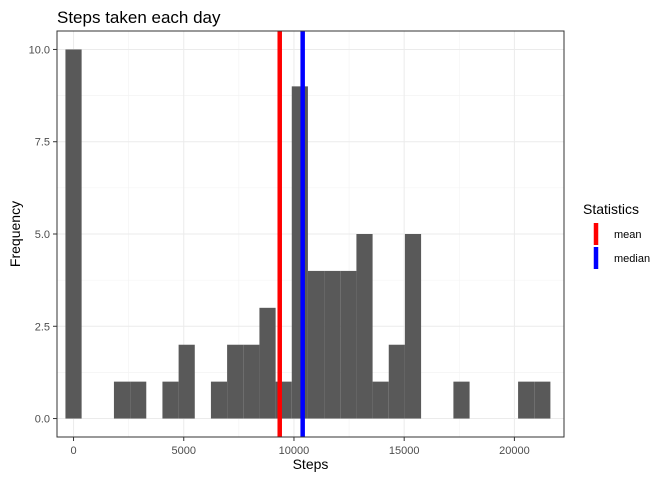 This screenshot has width=672, height=480. What do you see at coordinates (42, 143) in the screenshot?
I see `y-tick-label: 7.5` at bounding box center [42, 143].